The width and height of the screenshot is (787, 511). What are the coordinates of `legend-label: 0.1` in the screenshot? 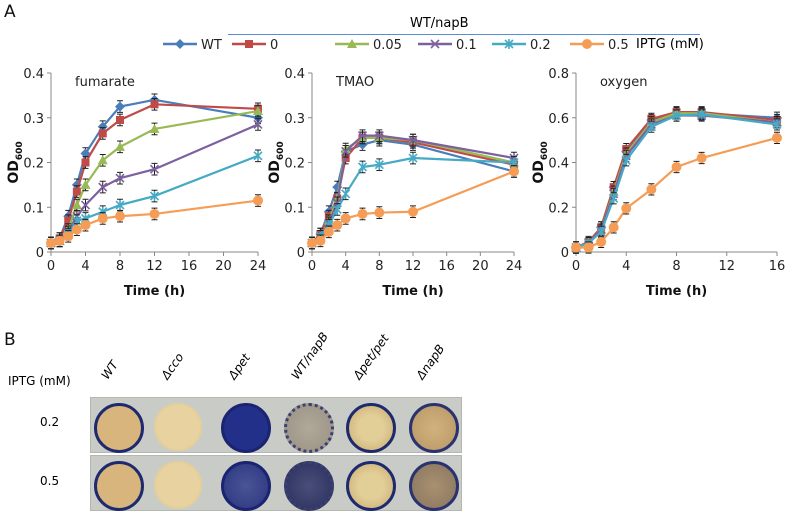 It's located at (466, 45).